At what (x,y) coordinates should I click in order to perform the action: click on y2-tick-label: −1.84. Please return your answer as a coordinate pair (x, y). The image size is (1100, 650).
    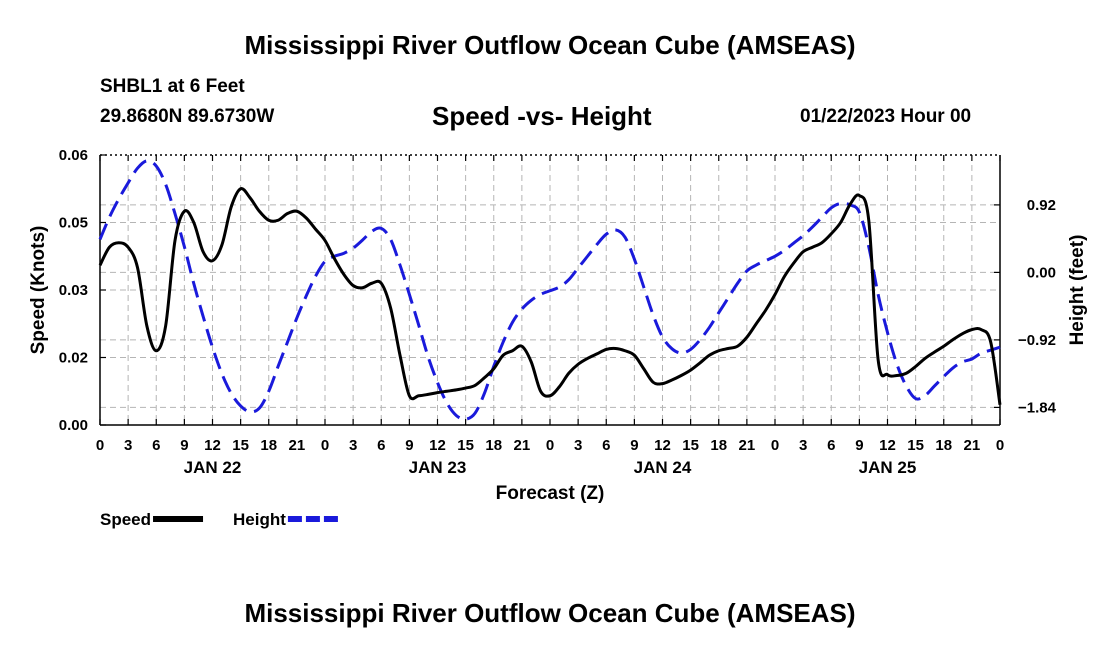
    Looking at the image, I should click on (1037, 407).